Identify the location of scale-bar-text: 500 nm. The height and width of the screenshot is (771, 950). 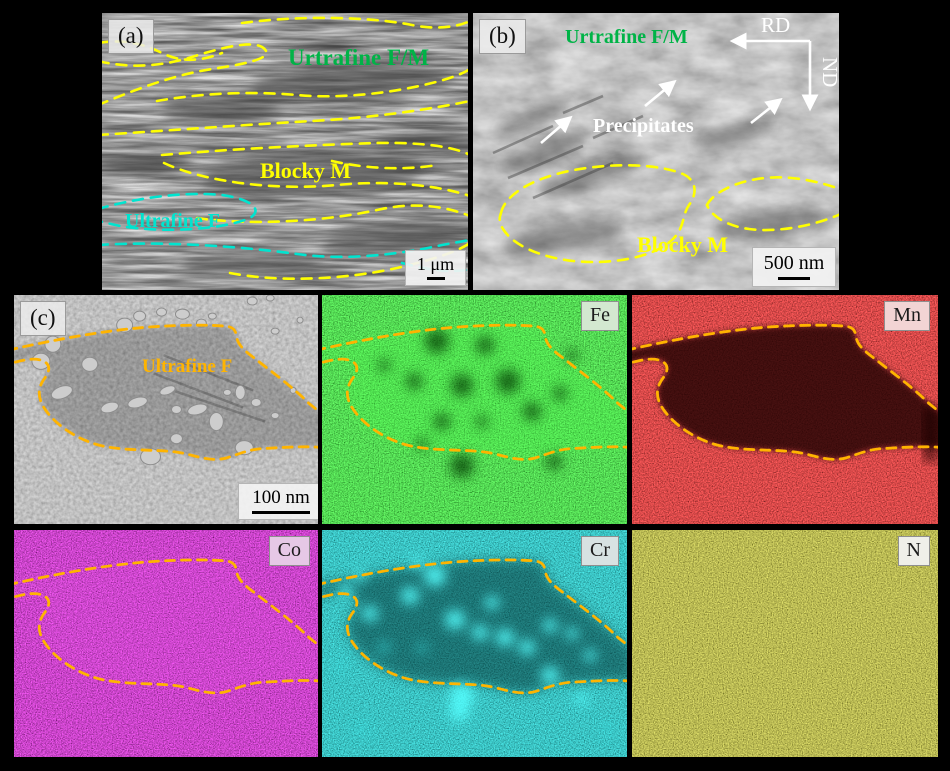
(794, 263).